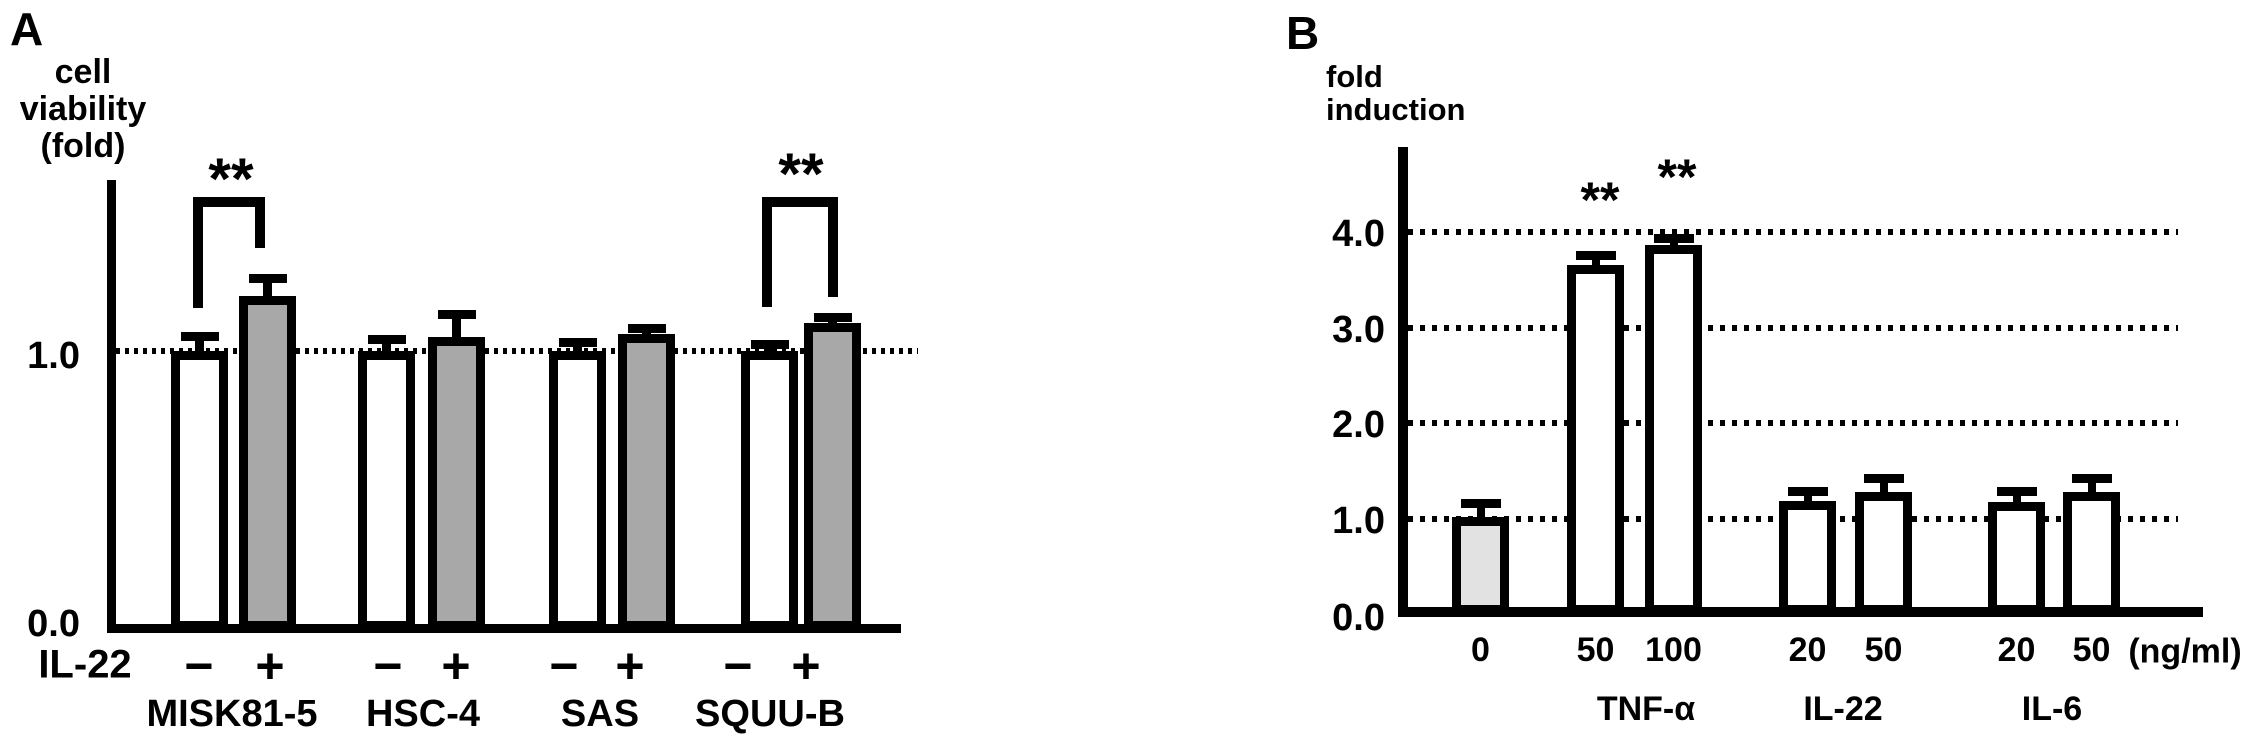 The width and height of the screenshot is (2260, 752). I want to click on panel-a-y-axis-title-line1: cell, so click(83, 72).